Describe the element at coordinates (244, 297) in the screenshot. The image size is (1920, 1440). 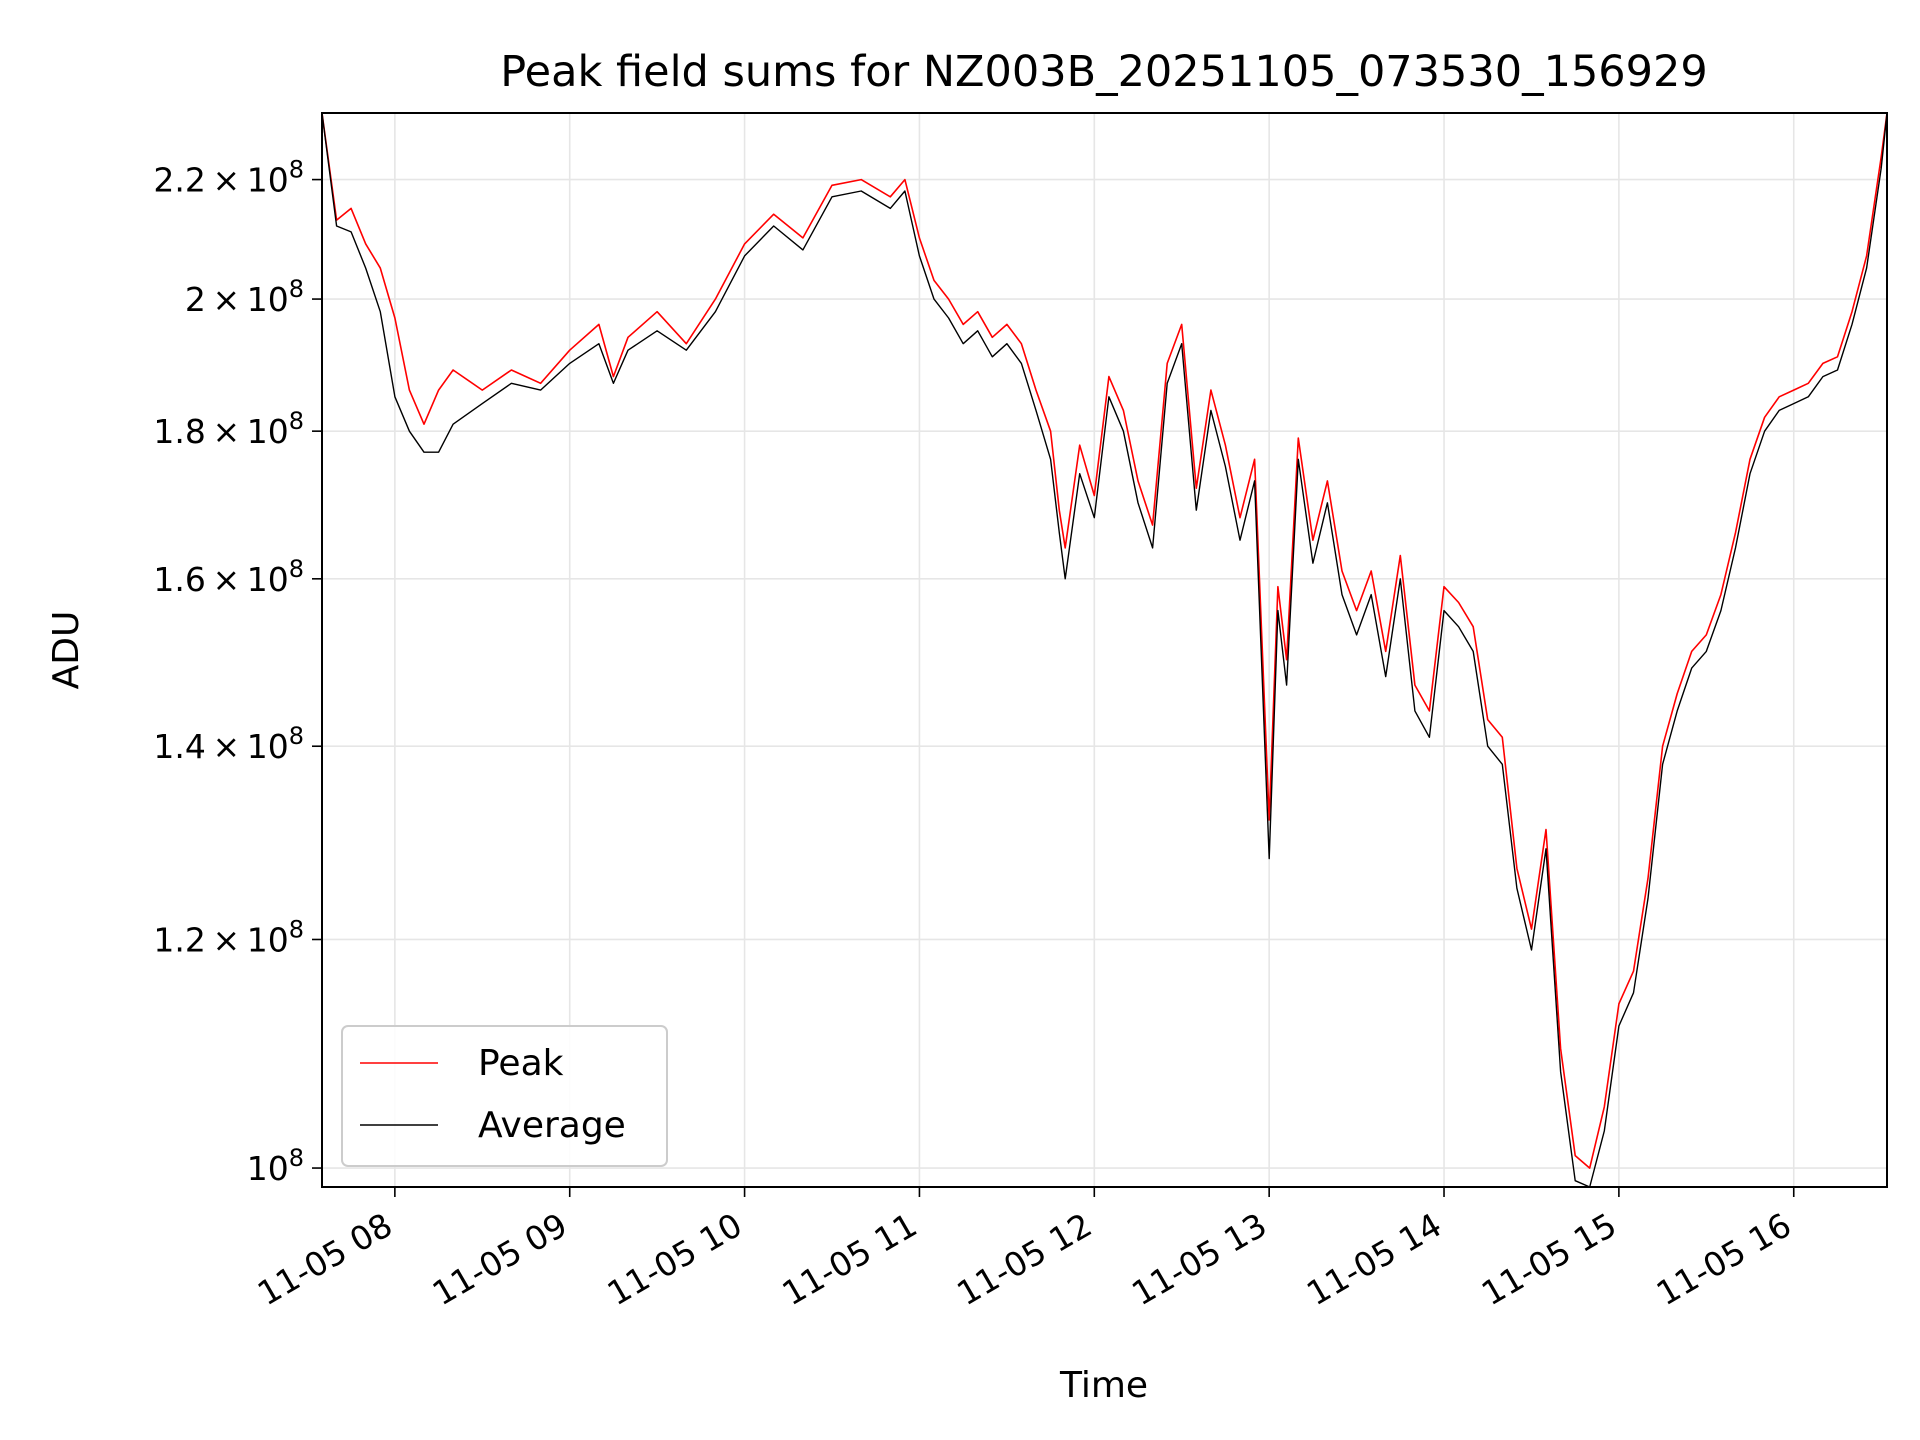
I see `y-tick-label: 2 × 10⁸` at that location.